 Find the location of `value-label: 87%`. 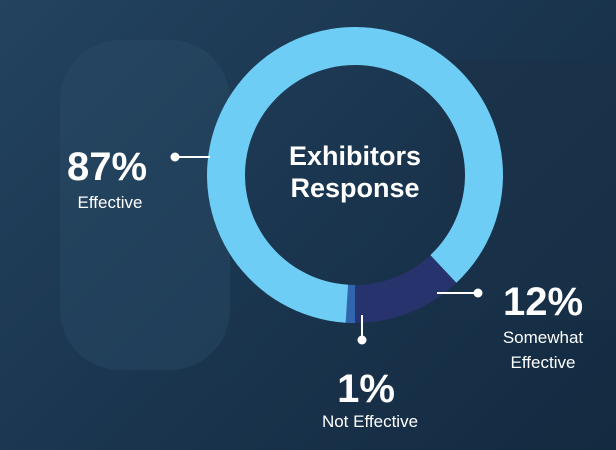

value-label: 87% is located at coordinates (107, 167).